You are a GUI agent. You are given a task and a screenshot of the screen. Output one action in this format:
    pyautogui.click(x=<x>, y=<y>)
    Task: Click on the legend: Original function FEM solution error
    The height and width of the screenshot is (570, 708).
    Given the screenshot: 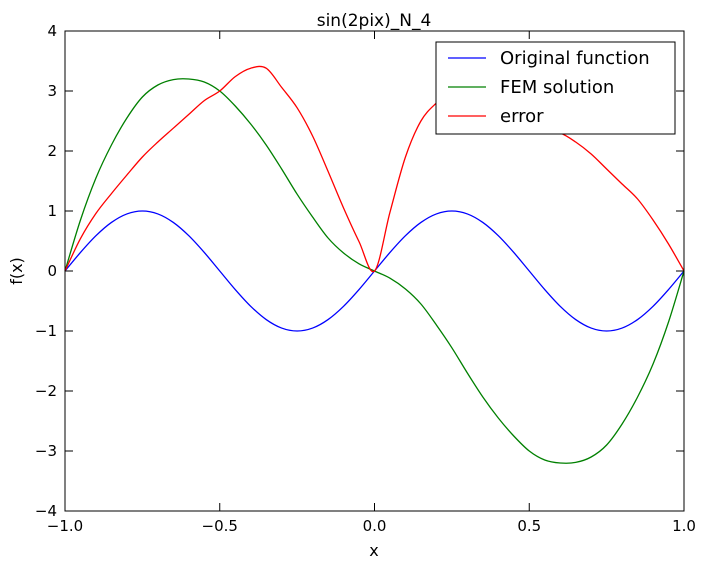 What is the action you would take?
    pyautogui.click(x=555, y=88)
    